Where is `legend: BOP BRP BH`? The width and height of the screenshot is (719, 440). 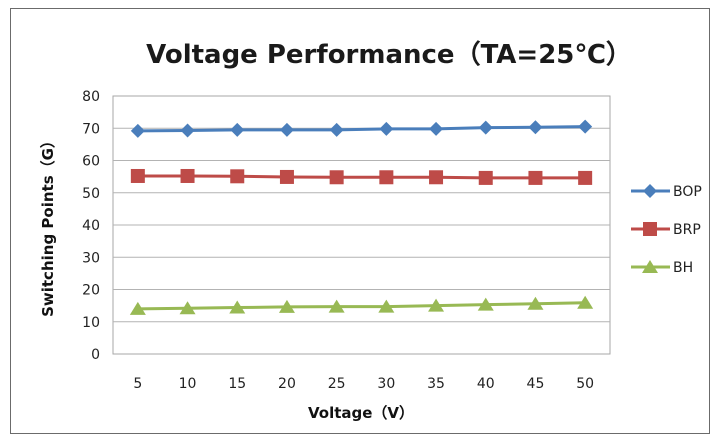
legend: BOP BRP BH is located at coordinates (666, 230).